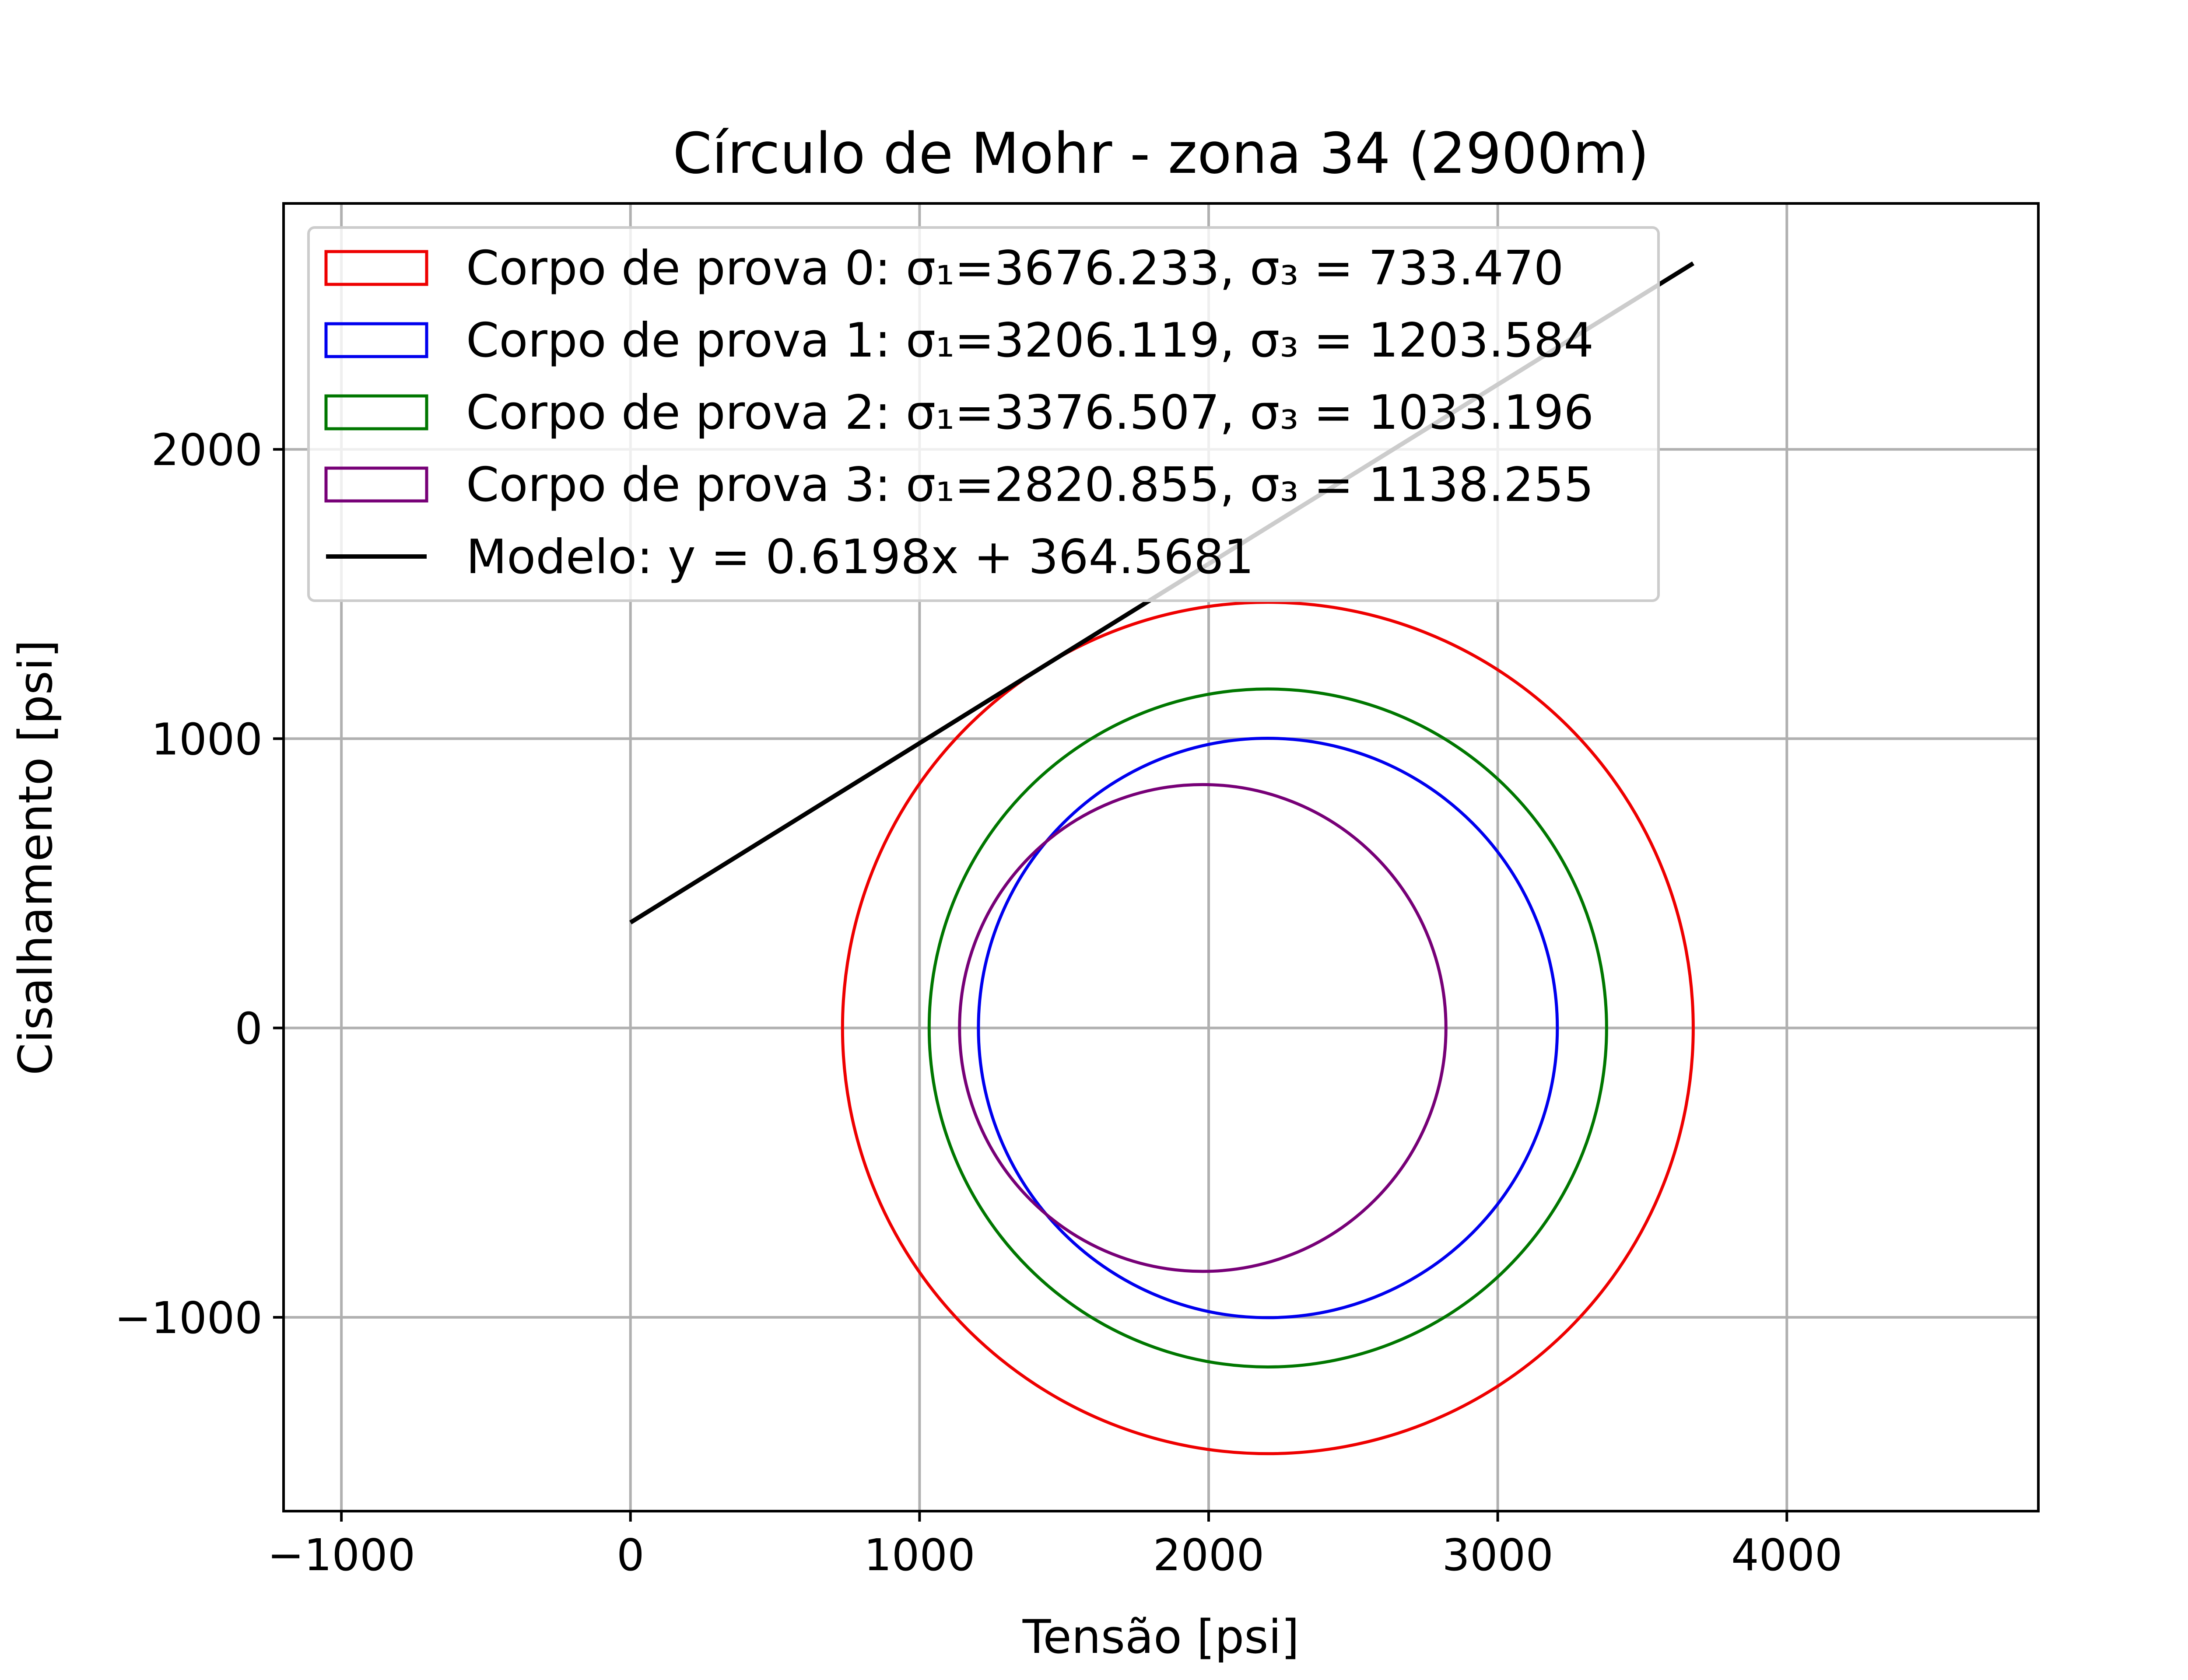  Describe the element at coordinates (249, 1028) in the screenshot. I see `y-tick-label: 0` at that location.